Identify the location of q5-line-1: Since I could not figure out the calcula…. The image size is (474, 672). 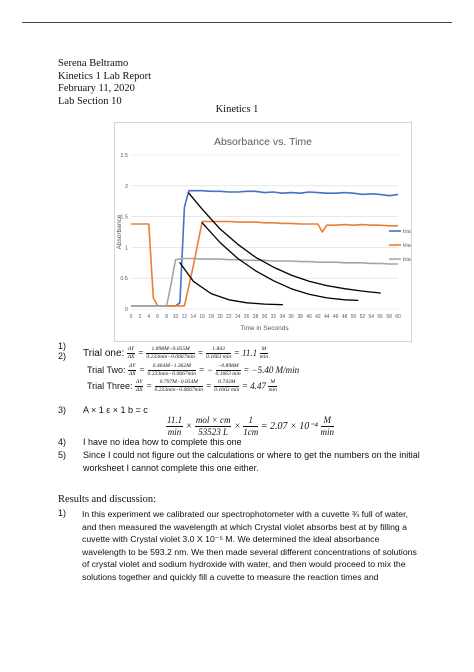
(251, 455).